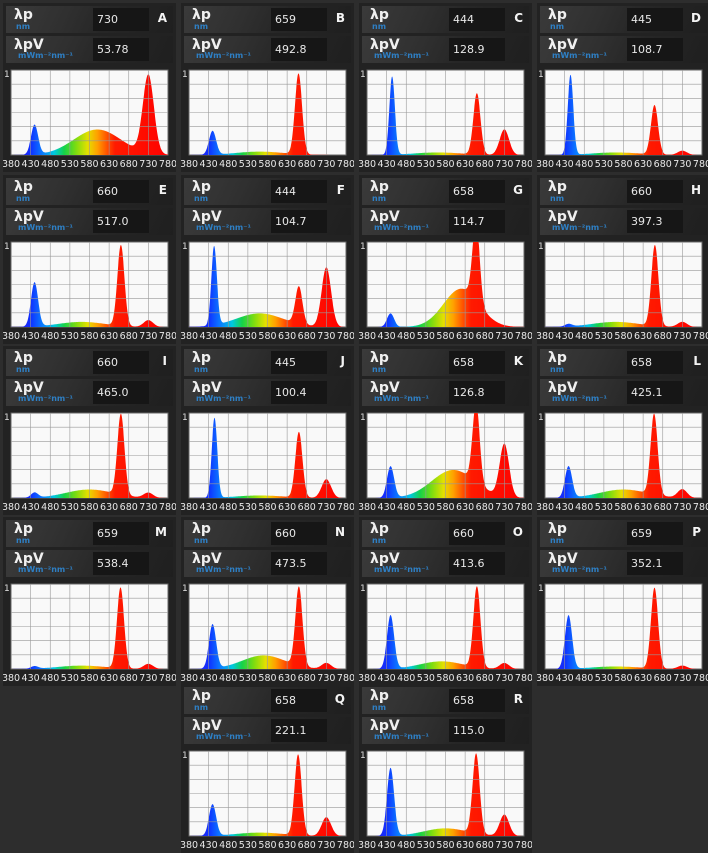 The height and width of the screenshot is (853, 708). I want to click on peak-value: 730, so click(121, 19).